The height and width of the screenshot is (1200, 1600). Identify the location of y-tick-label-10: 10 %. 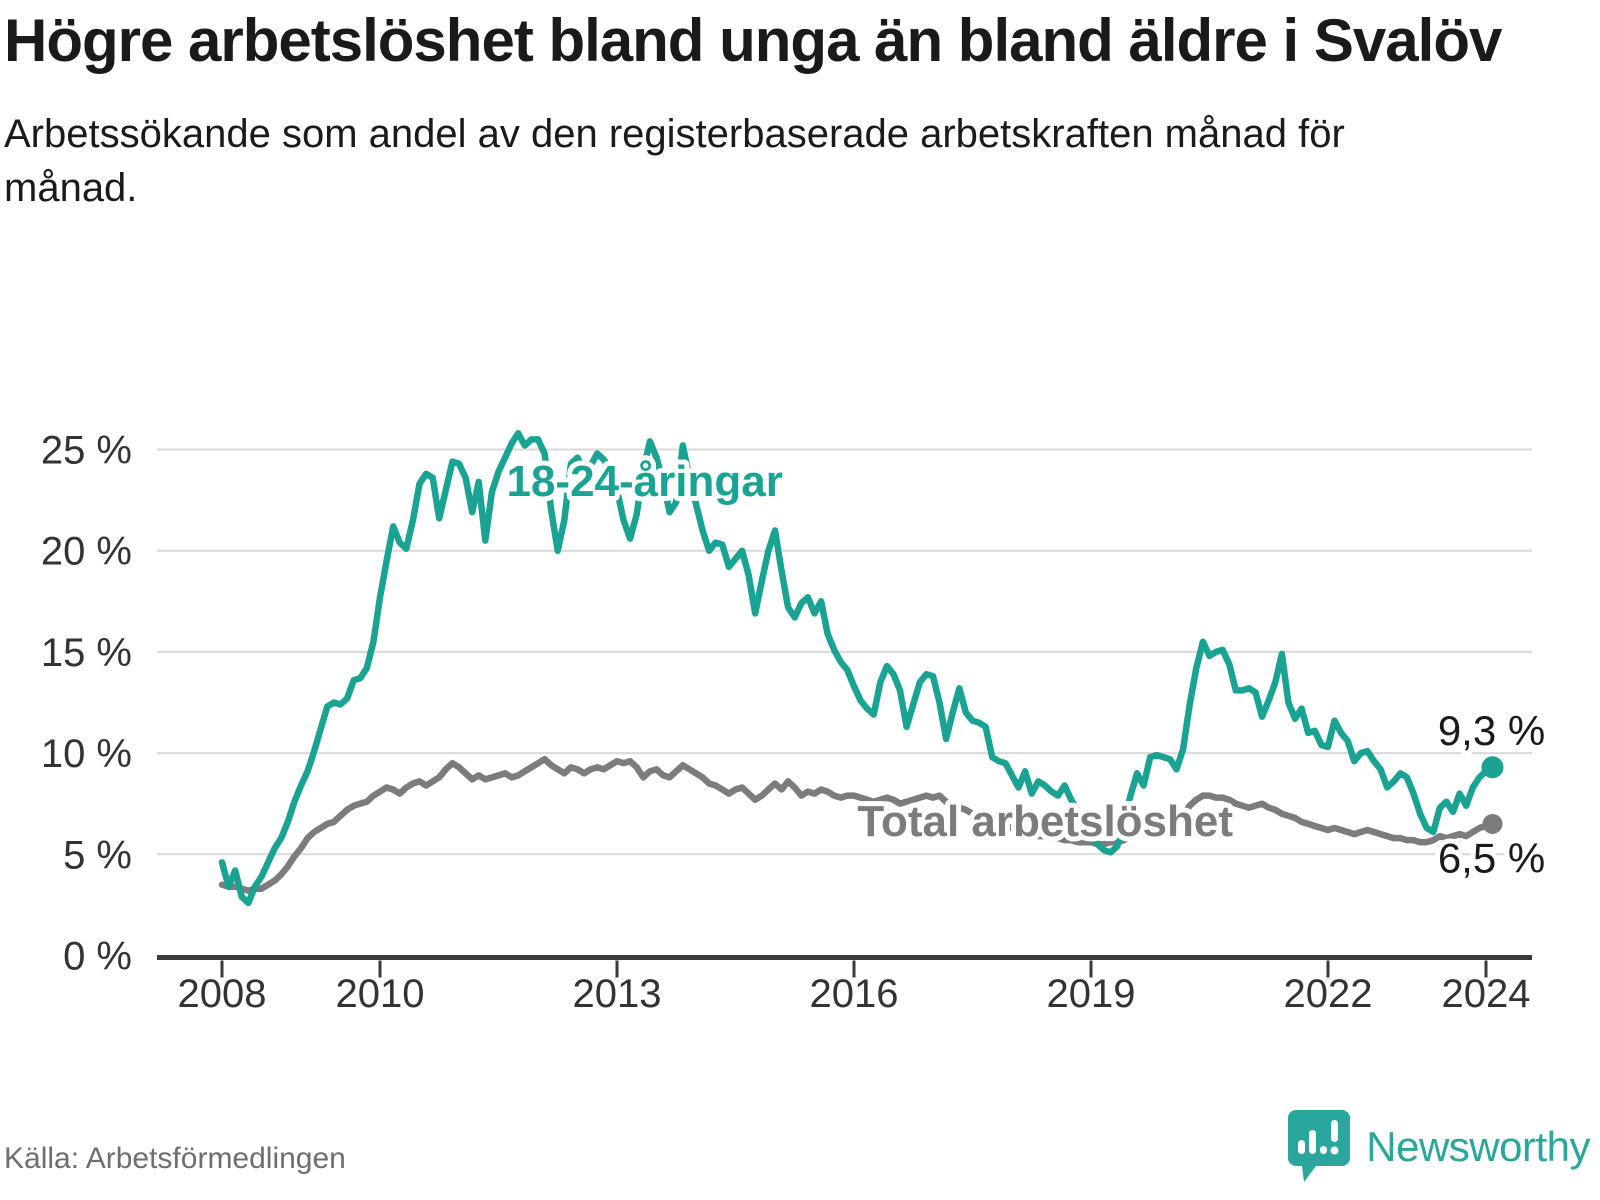
(86, 754).